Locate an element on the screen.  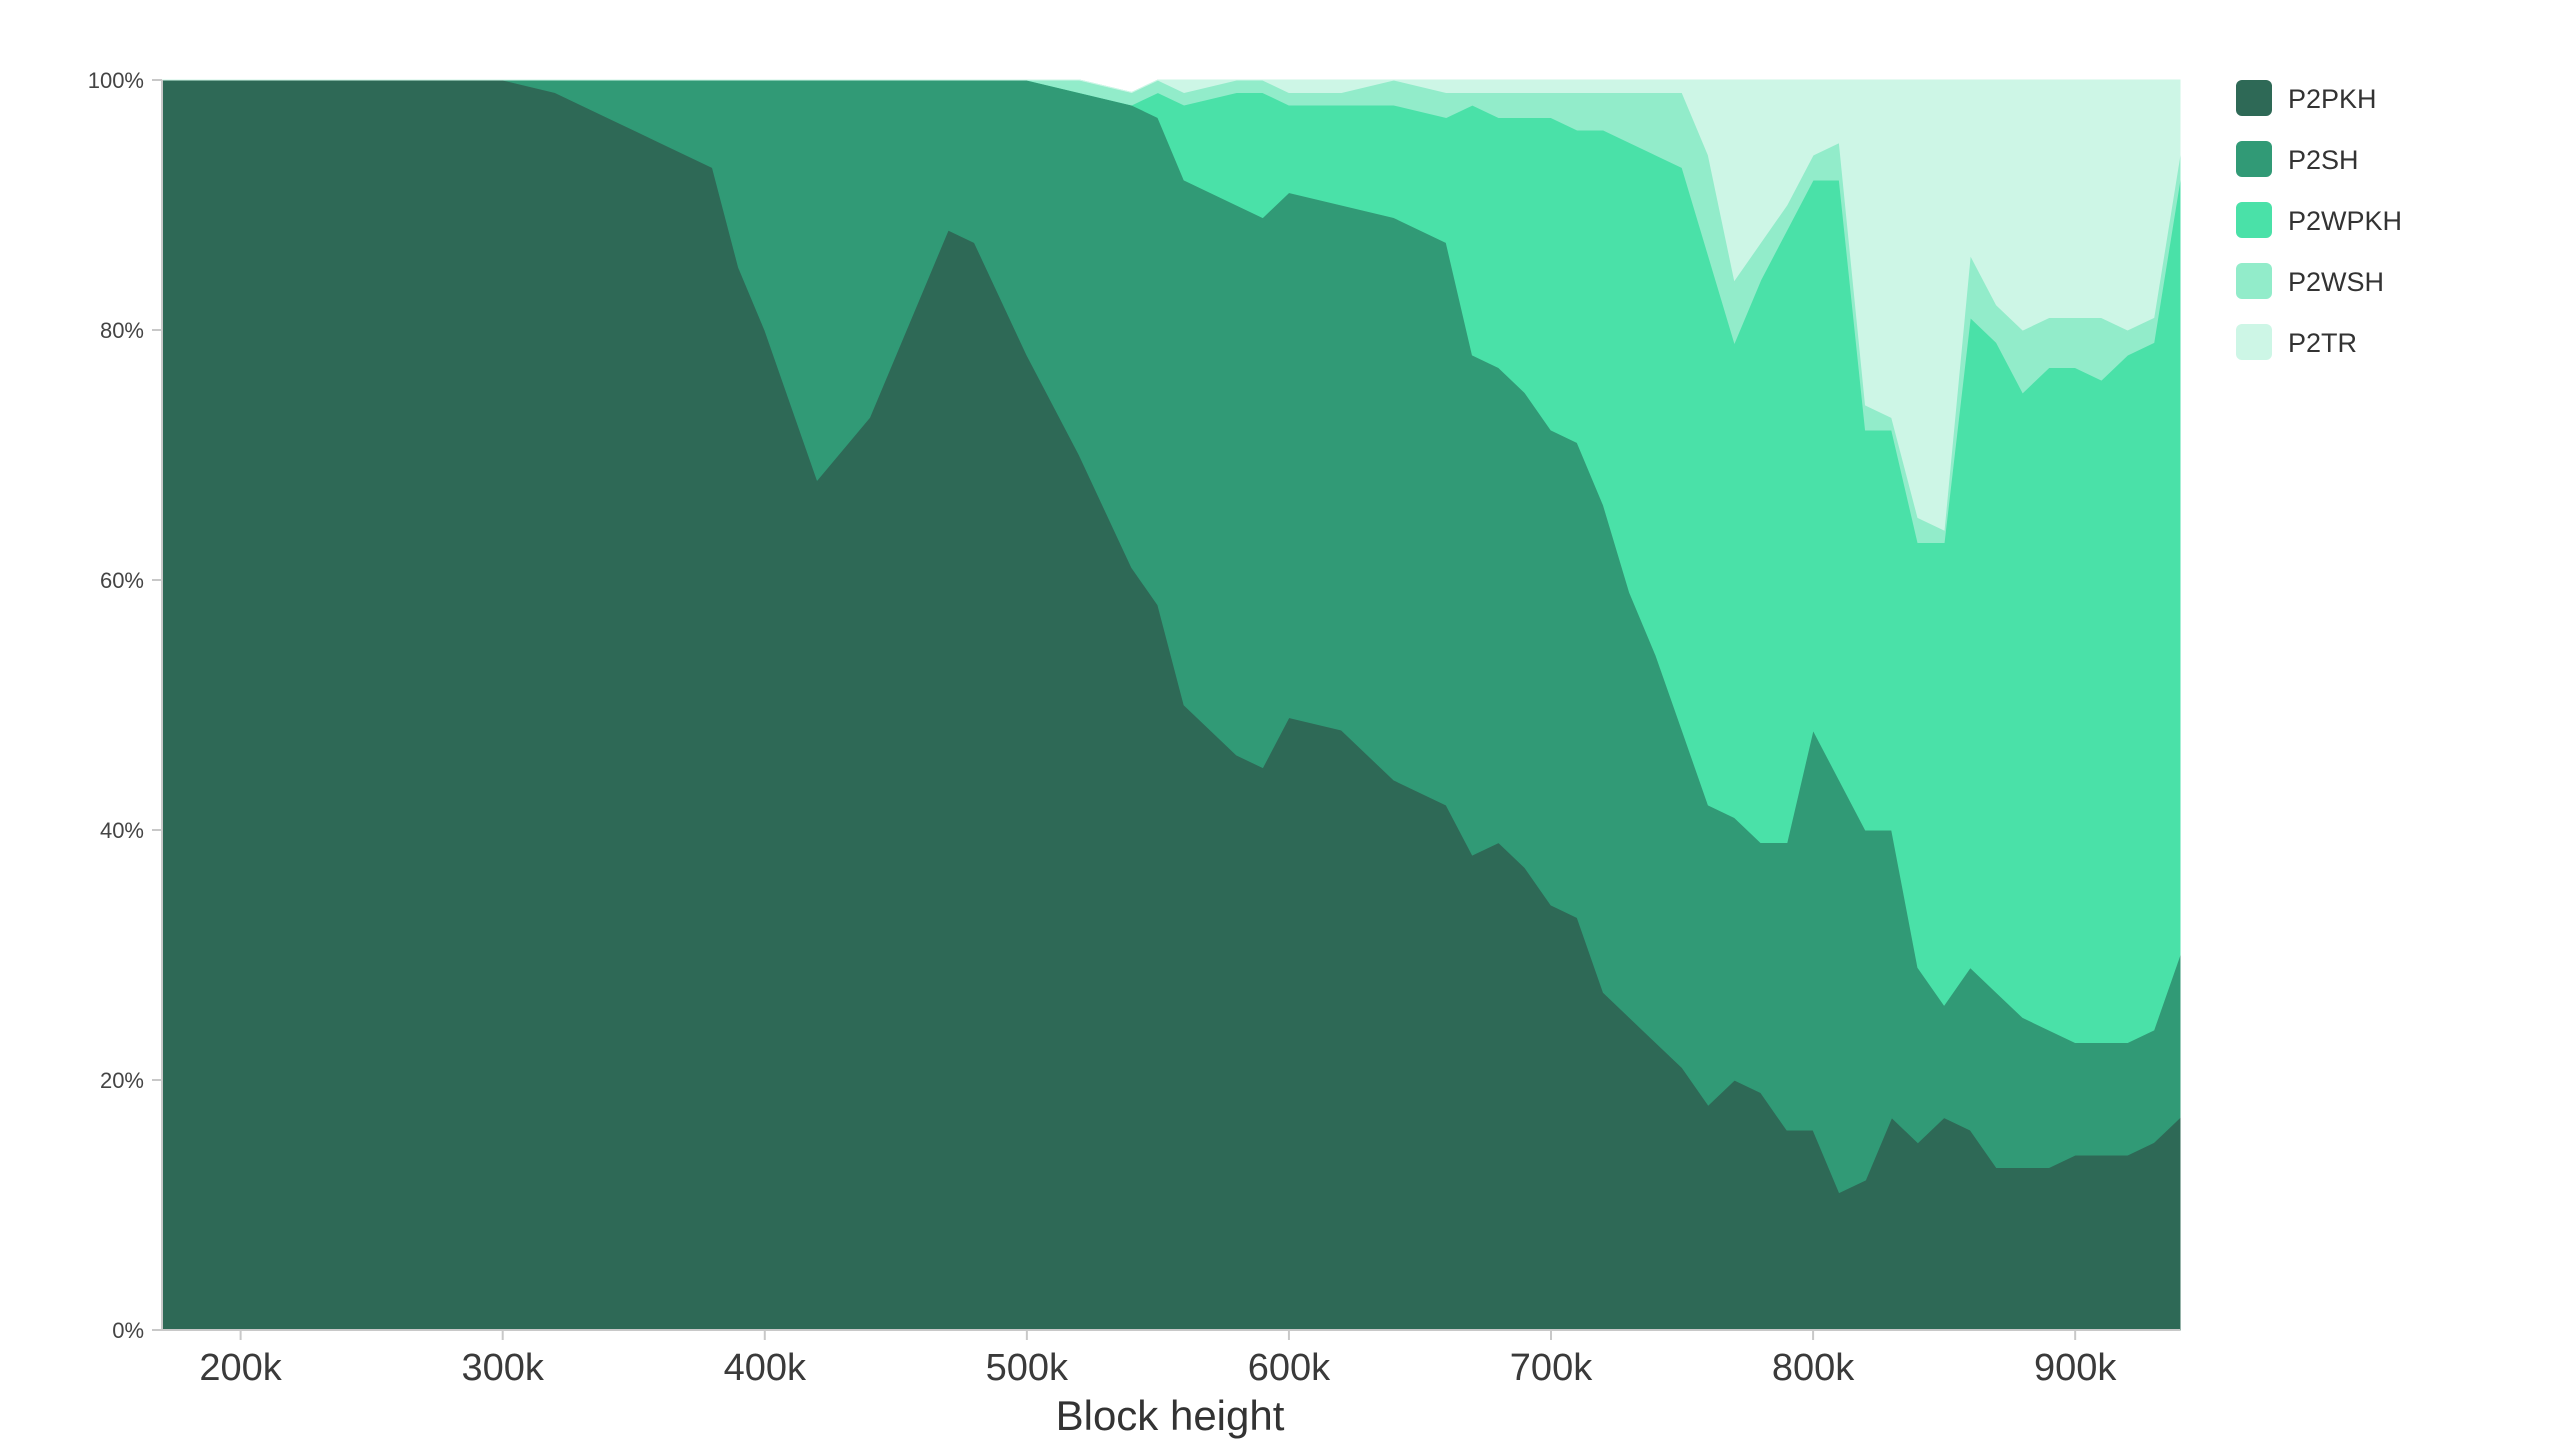
legend-label: P2TR is located at coordinates (2322, 343).